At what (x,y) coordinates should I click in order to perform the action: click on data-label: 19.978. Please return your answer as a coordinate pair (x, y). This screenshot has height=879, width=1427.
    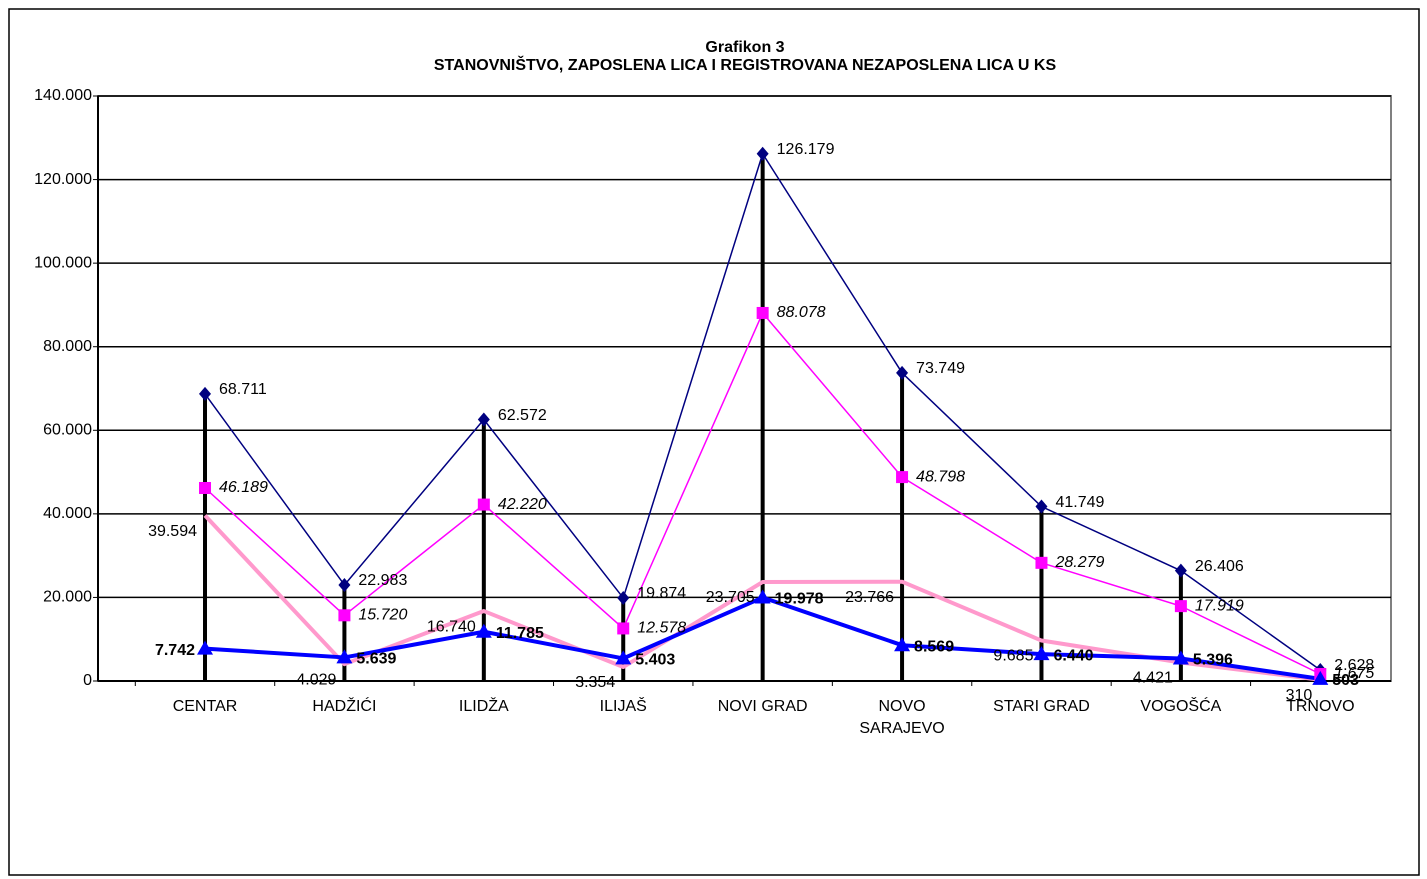
    Looking at the image, I should click on (799, 599).